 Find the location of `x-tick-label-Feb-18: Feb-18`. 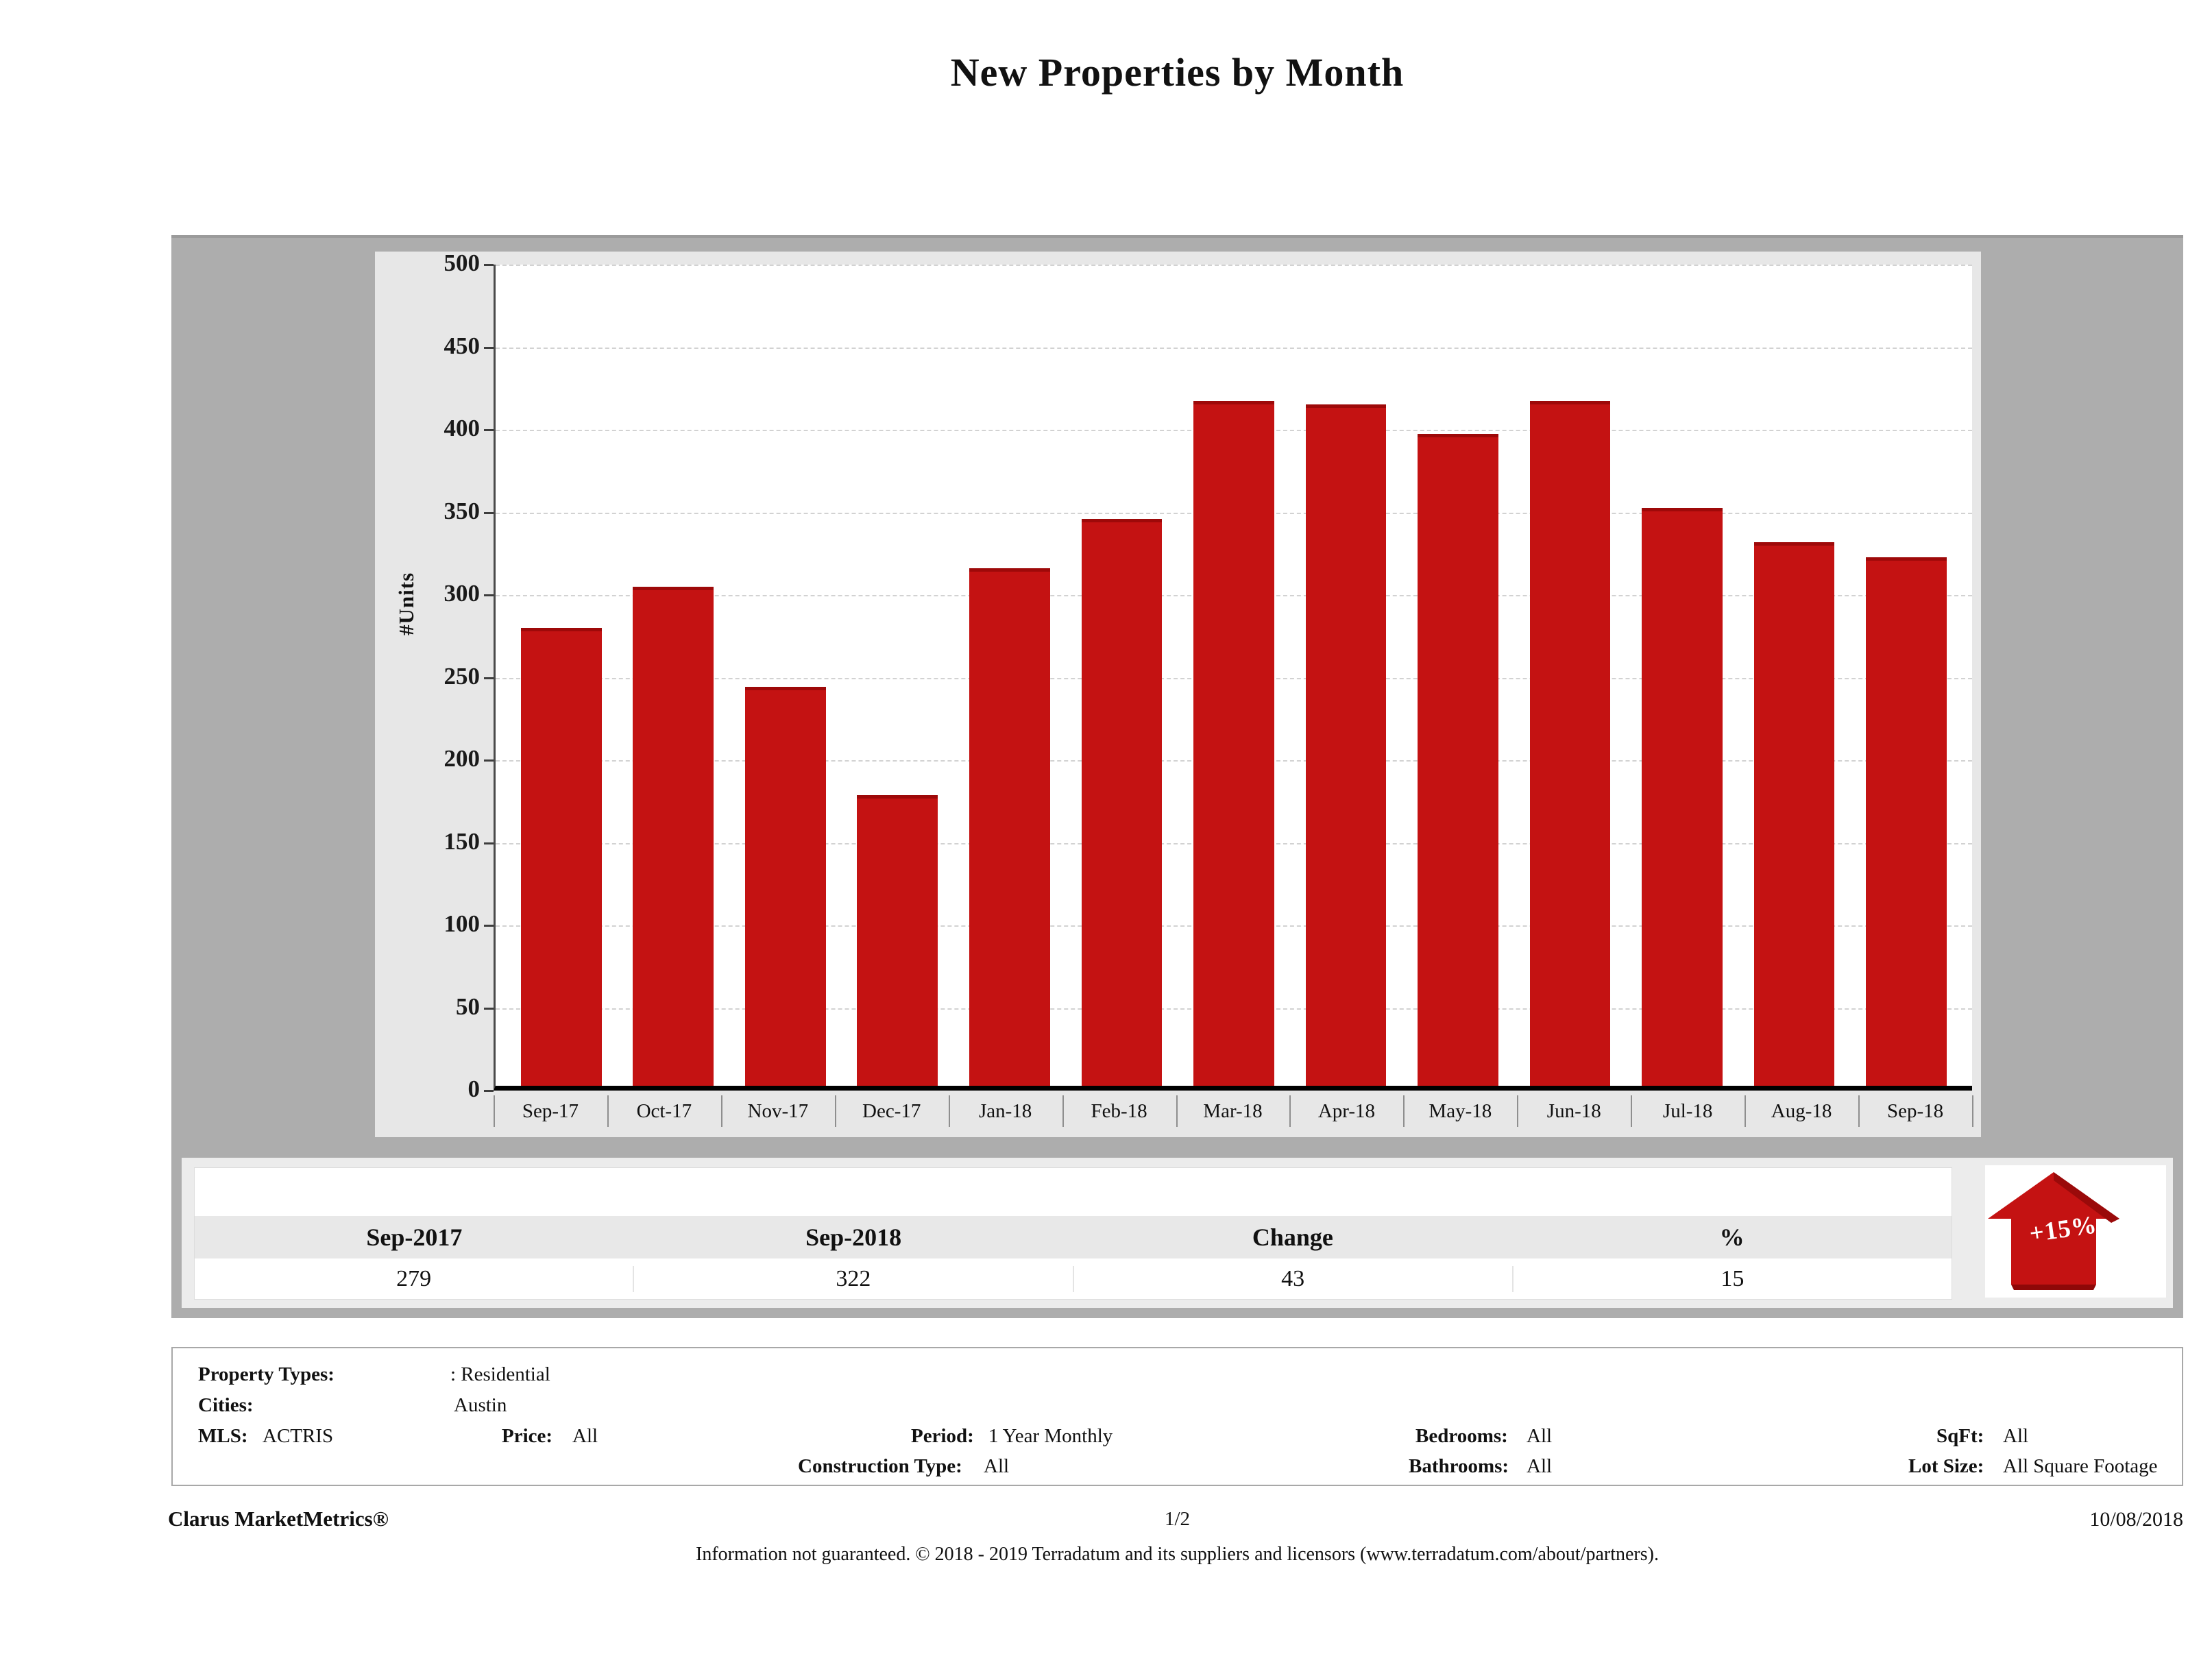

x-tick-label-Feb-18: Feb-18 is located at coordinates (1119, 1111).